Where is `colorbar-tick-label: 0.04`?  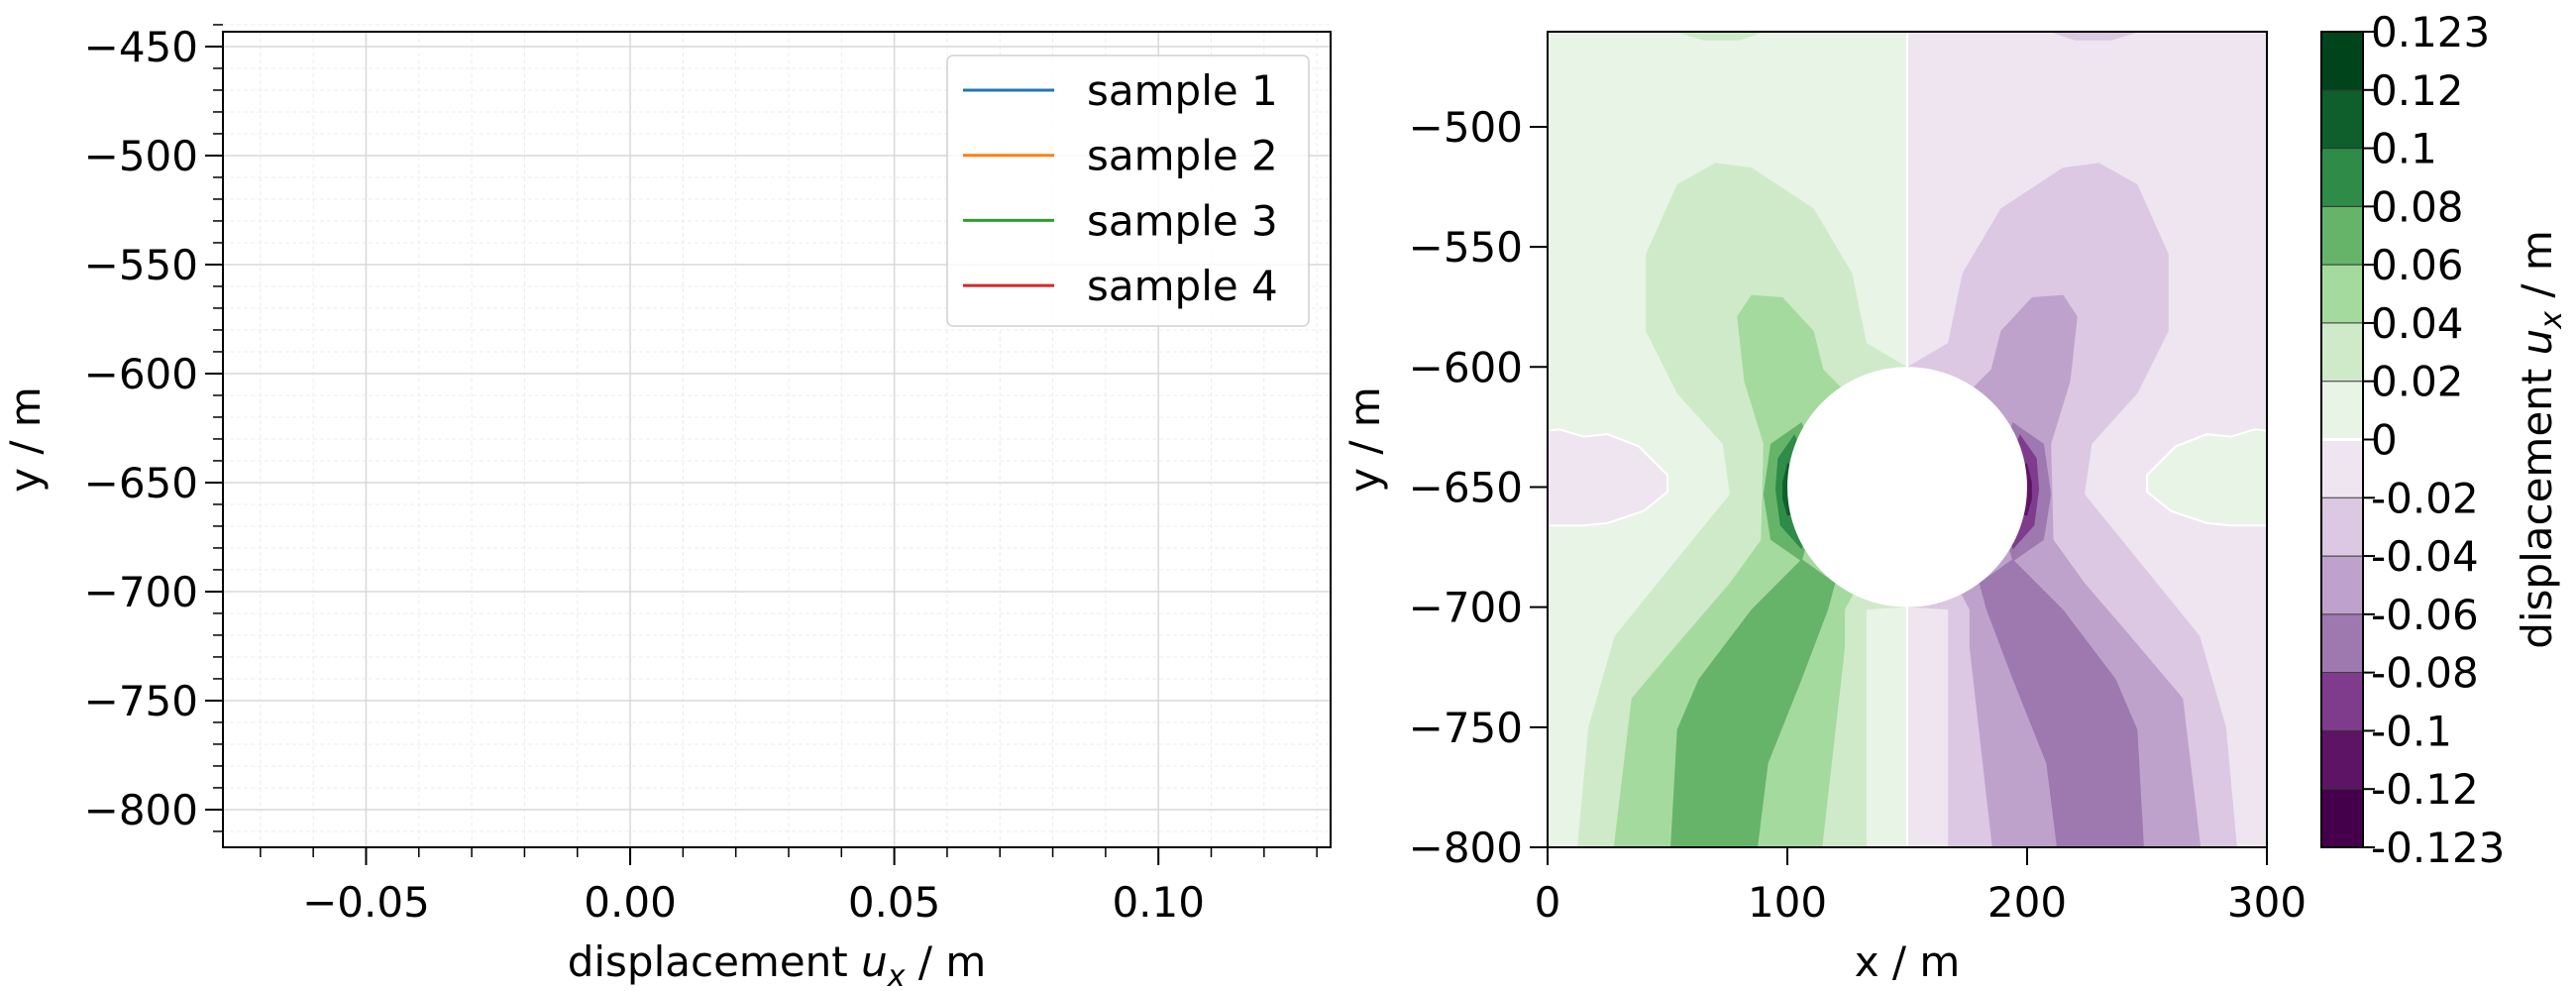
colorbar-tick-label: 0.04 is located at coordinates (2417, 323).